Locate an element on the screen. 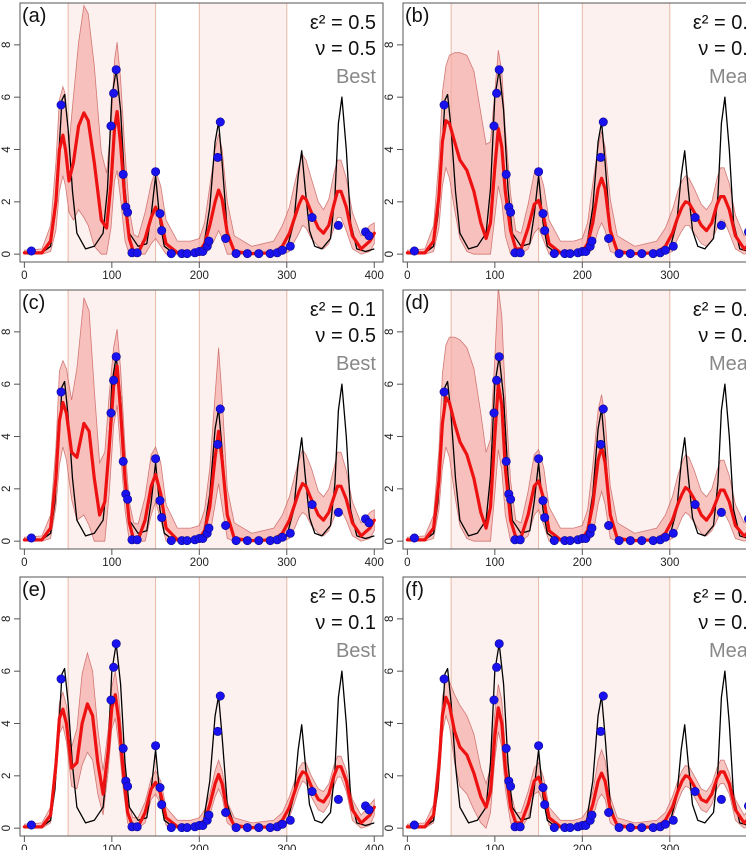 Image resolution: width=746 pixels, height=855 pixels. panel-label: (e) is located at coordinates (34, 590).